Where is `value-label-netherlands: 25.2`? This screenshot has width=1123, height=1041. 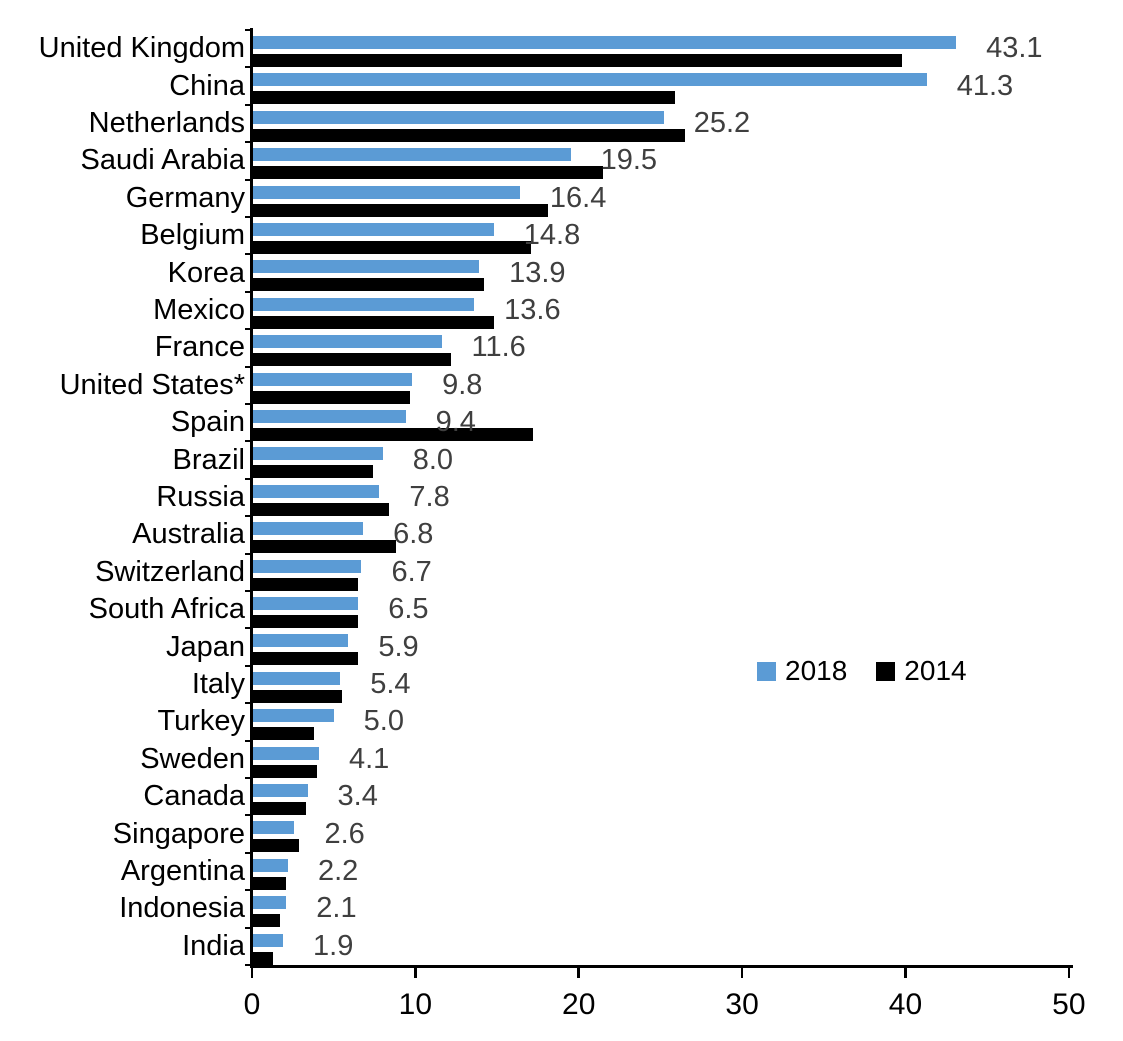
value-label-netherlands: 25.2 is located at coordinates (722, 123).